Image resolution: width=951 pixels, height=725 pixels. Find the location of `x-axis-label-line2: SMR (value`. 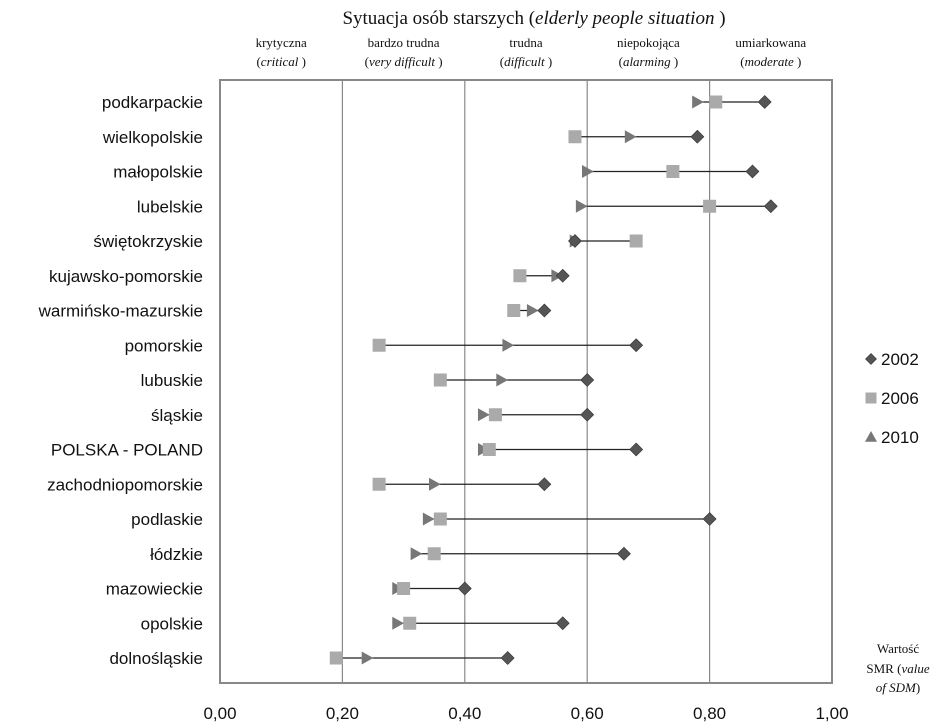

x-axis-label-line2: SMR (value is located at coordinates (897, 668).